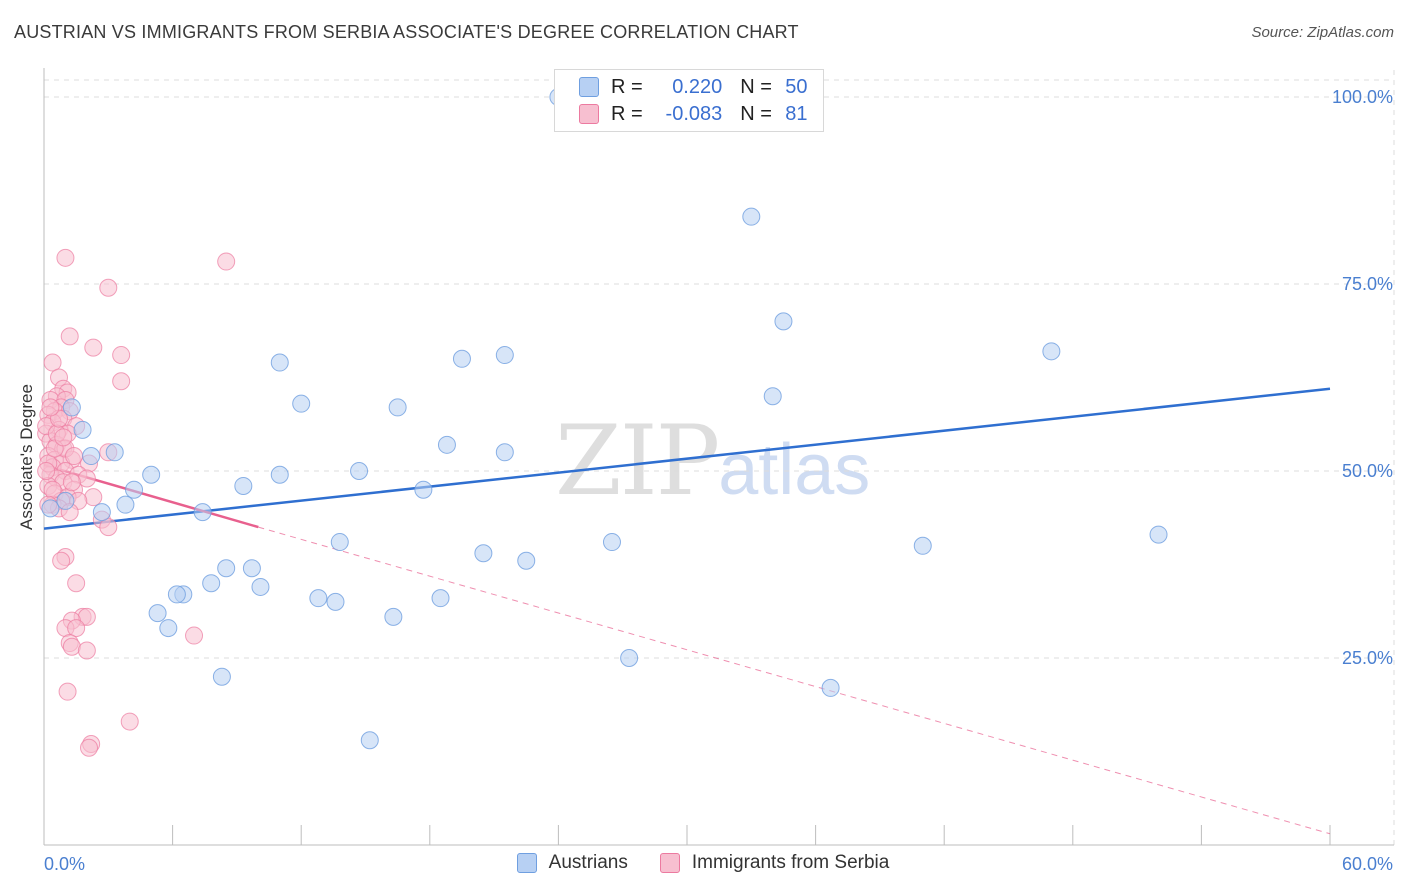 Image resolution: width=1406 pixels, height=892 pixels. Describe the element at coordinates (697, 86) in the screenshot. I see `legend-r-value: 0.220` at that location.